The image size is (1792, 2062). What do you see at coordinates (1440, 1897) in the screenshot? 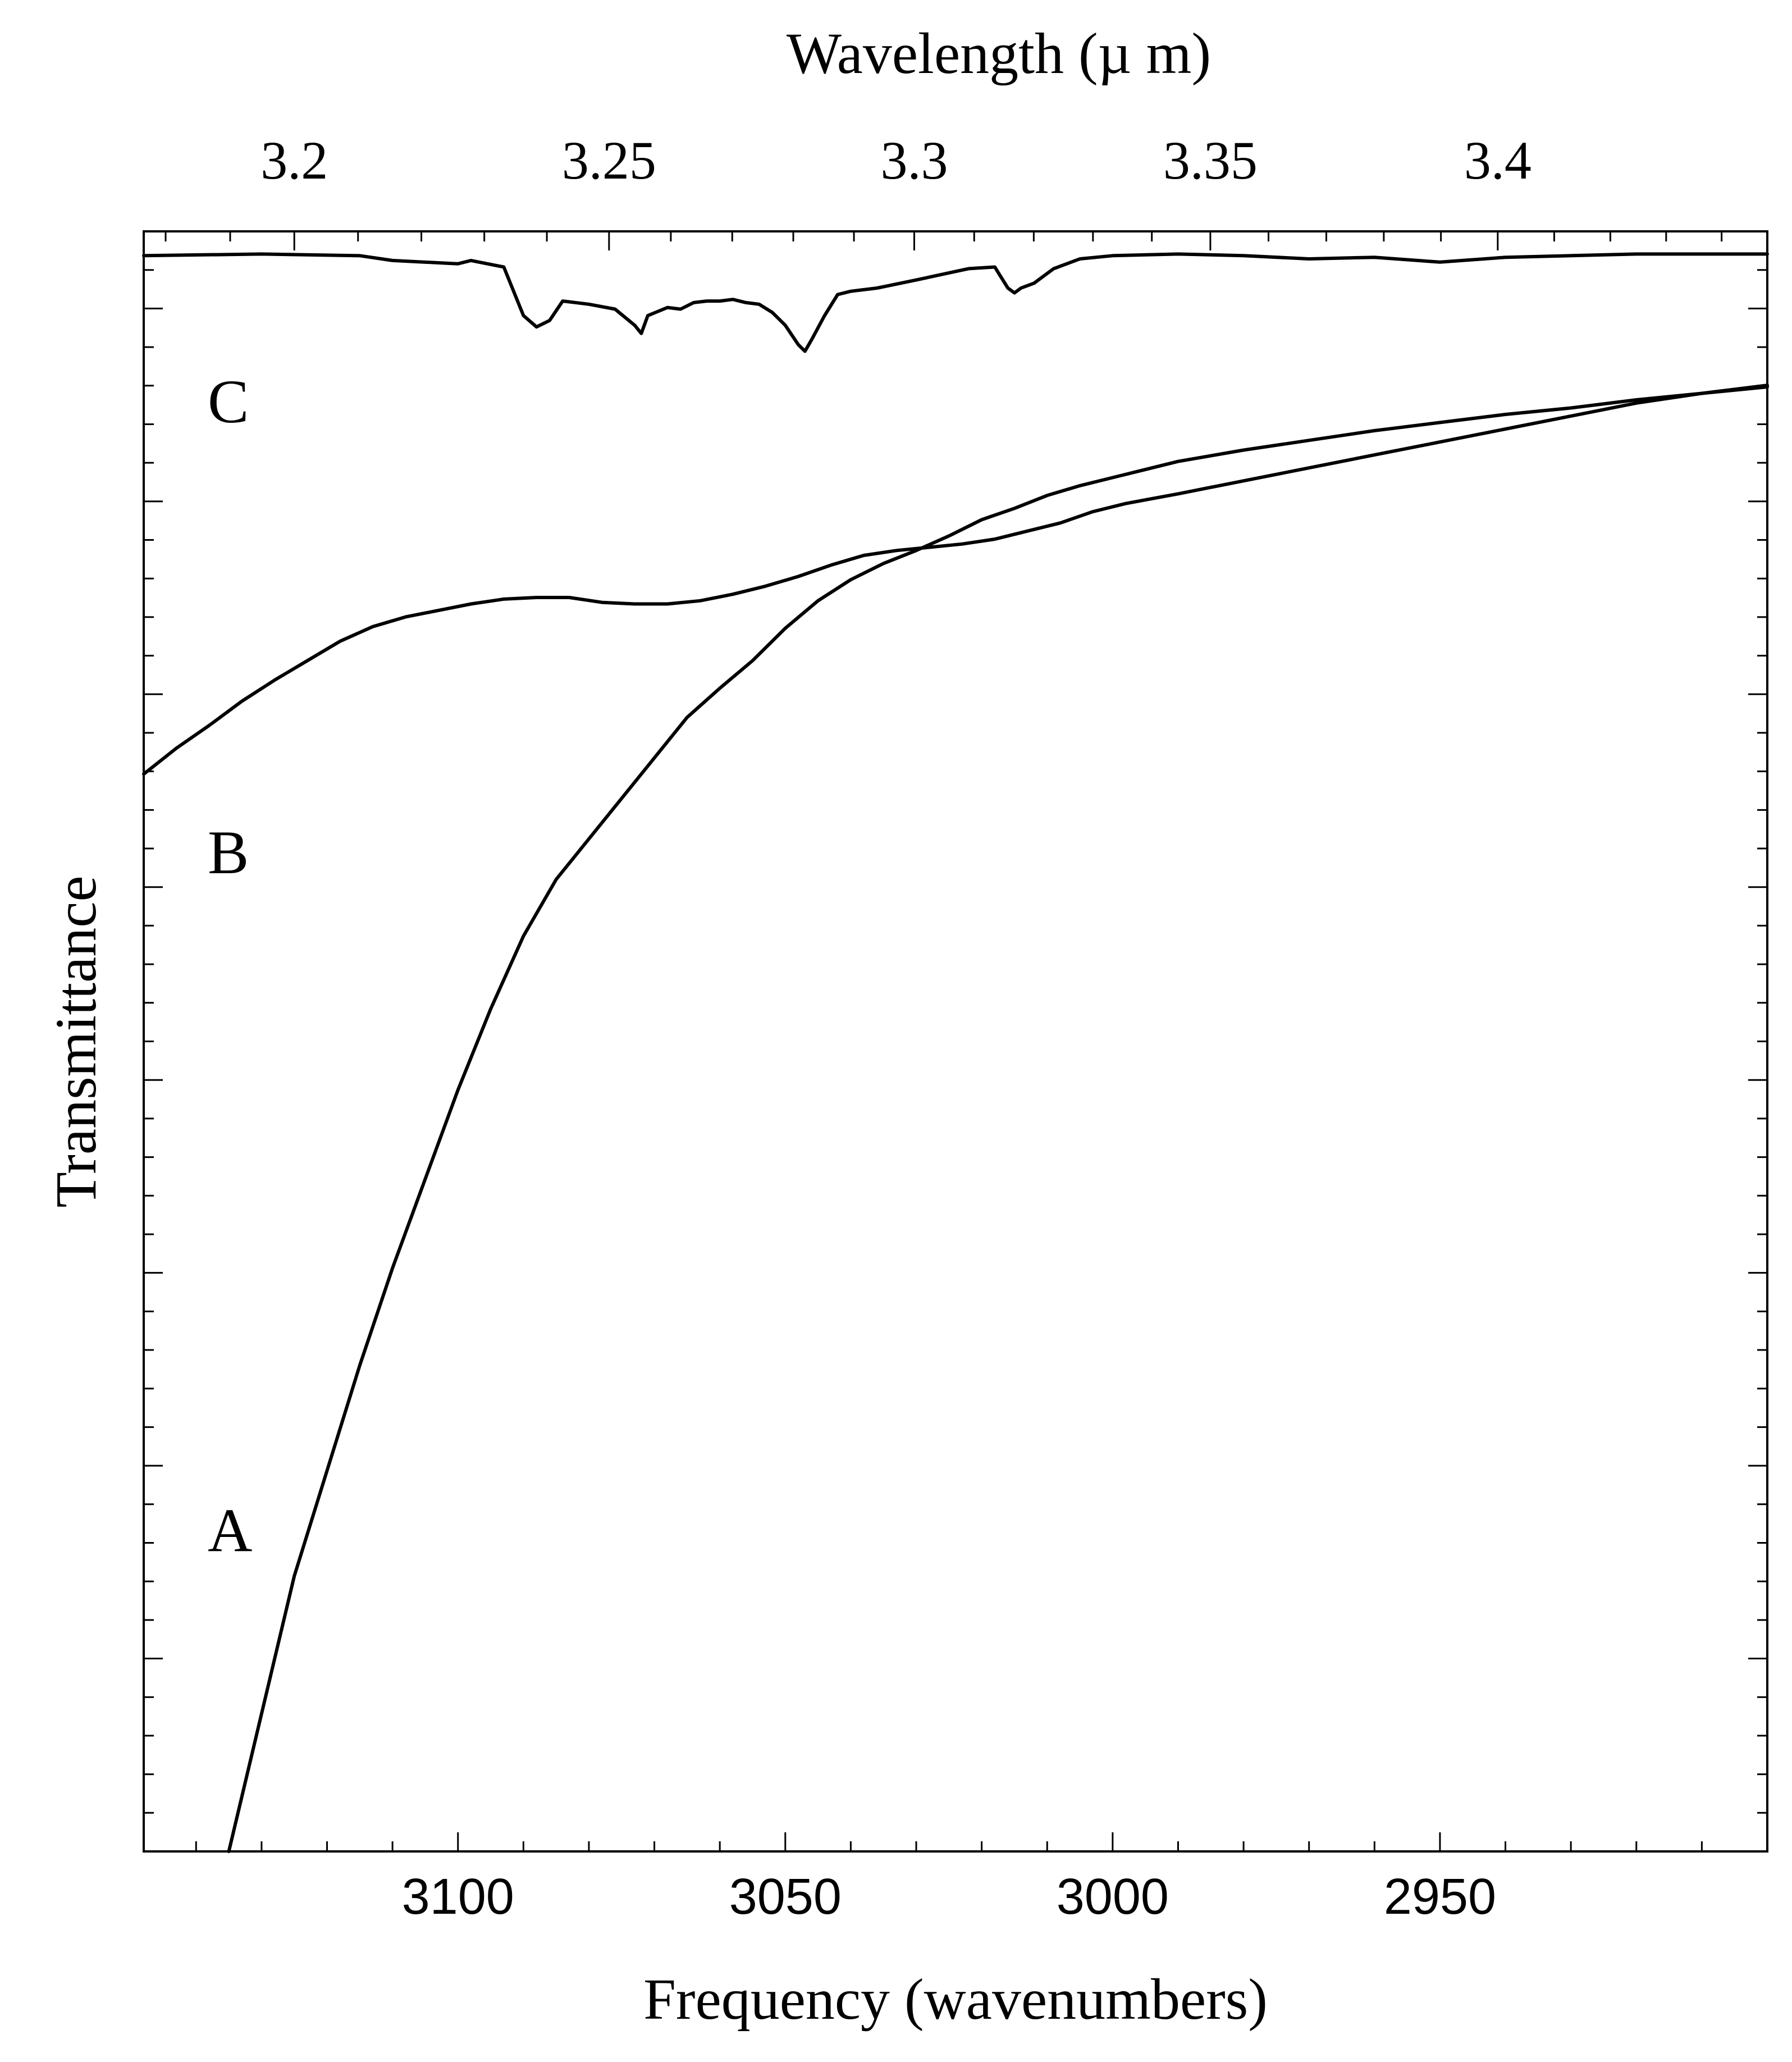
I see `x-tick-label: 2950` at bounding box center [1440, 1897].